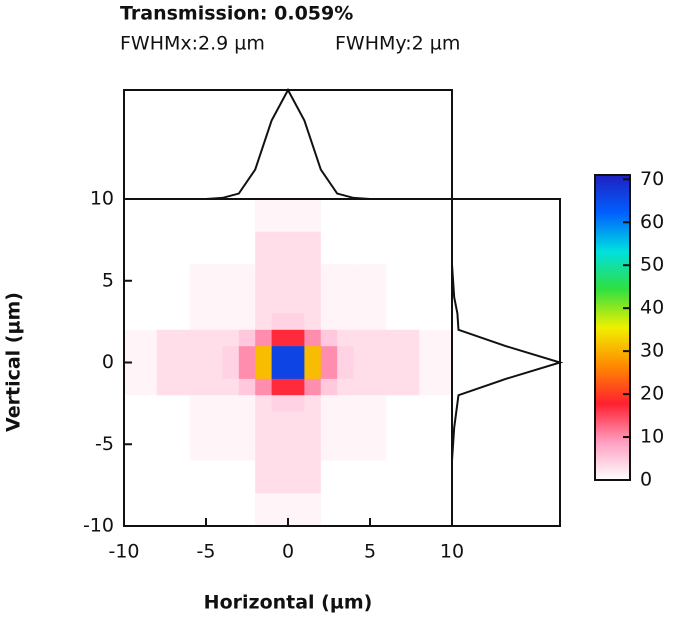 This screenshot has width=692, height=617. Describe the element at coordinates (652, 437) in the screenshot. I see `colorbar-tick-label: 10` at that location.